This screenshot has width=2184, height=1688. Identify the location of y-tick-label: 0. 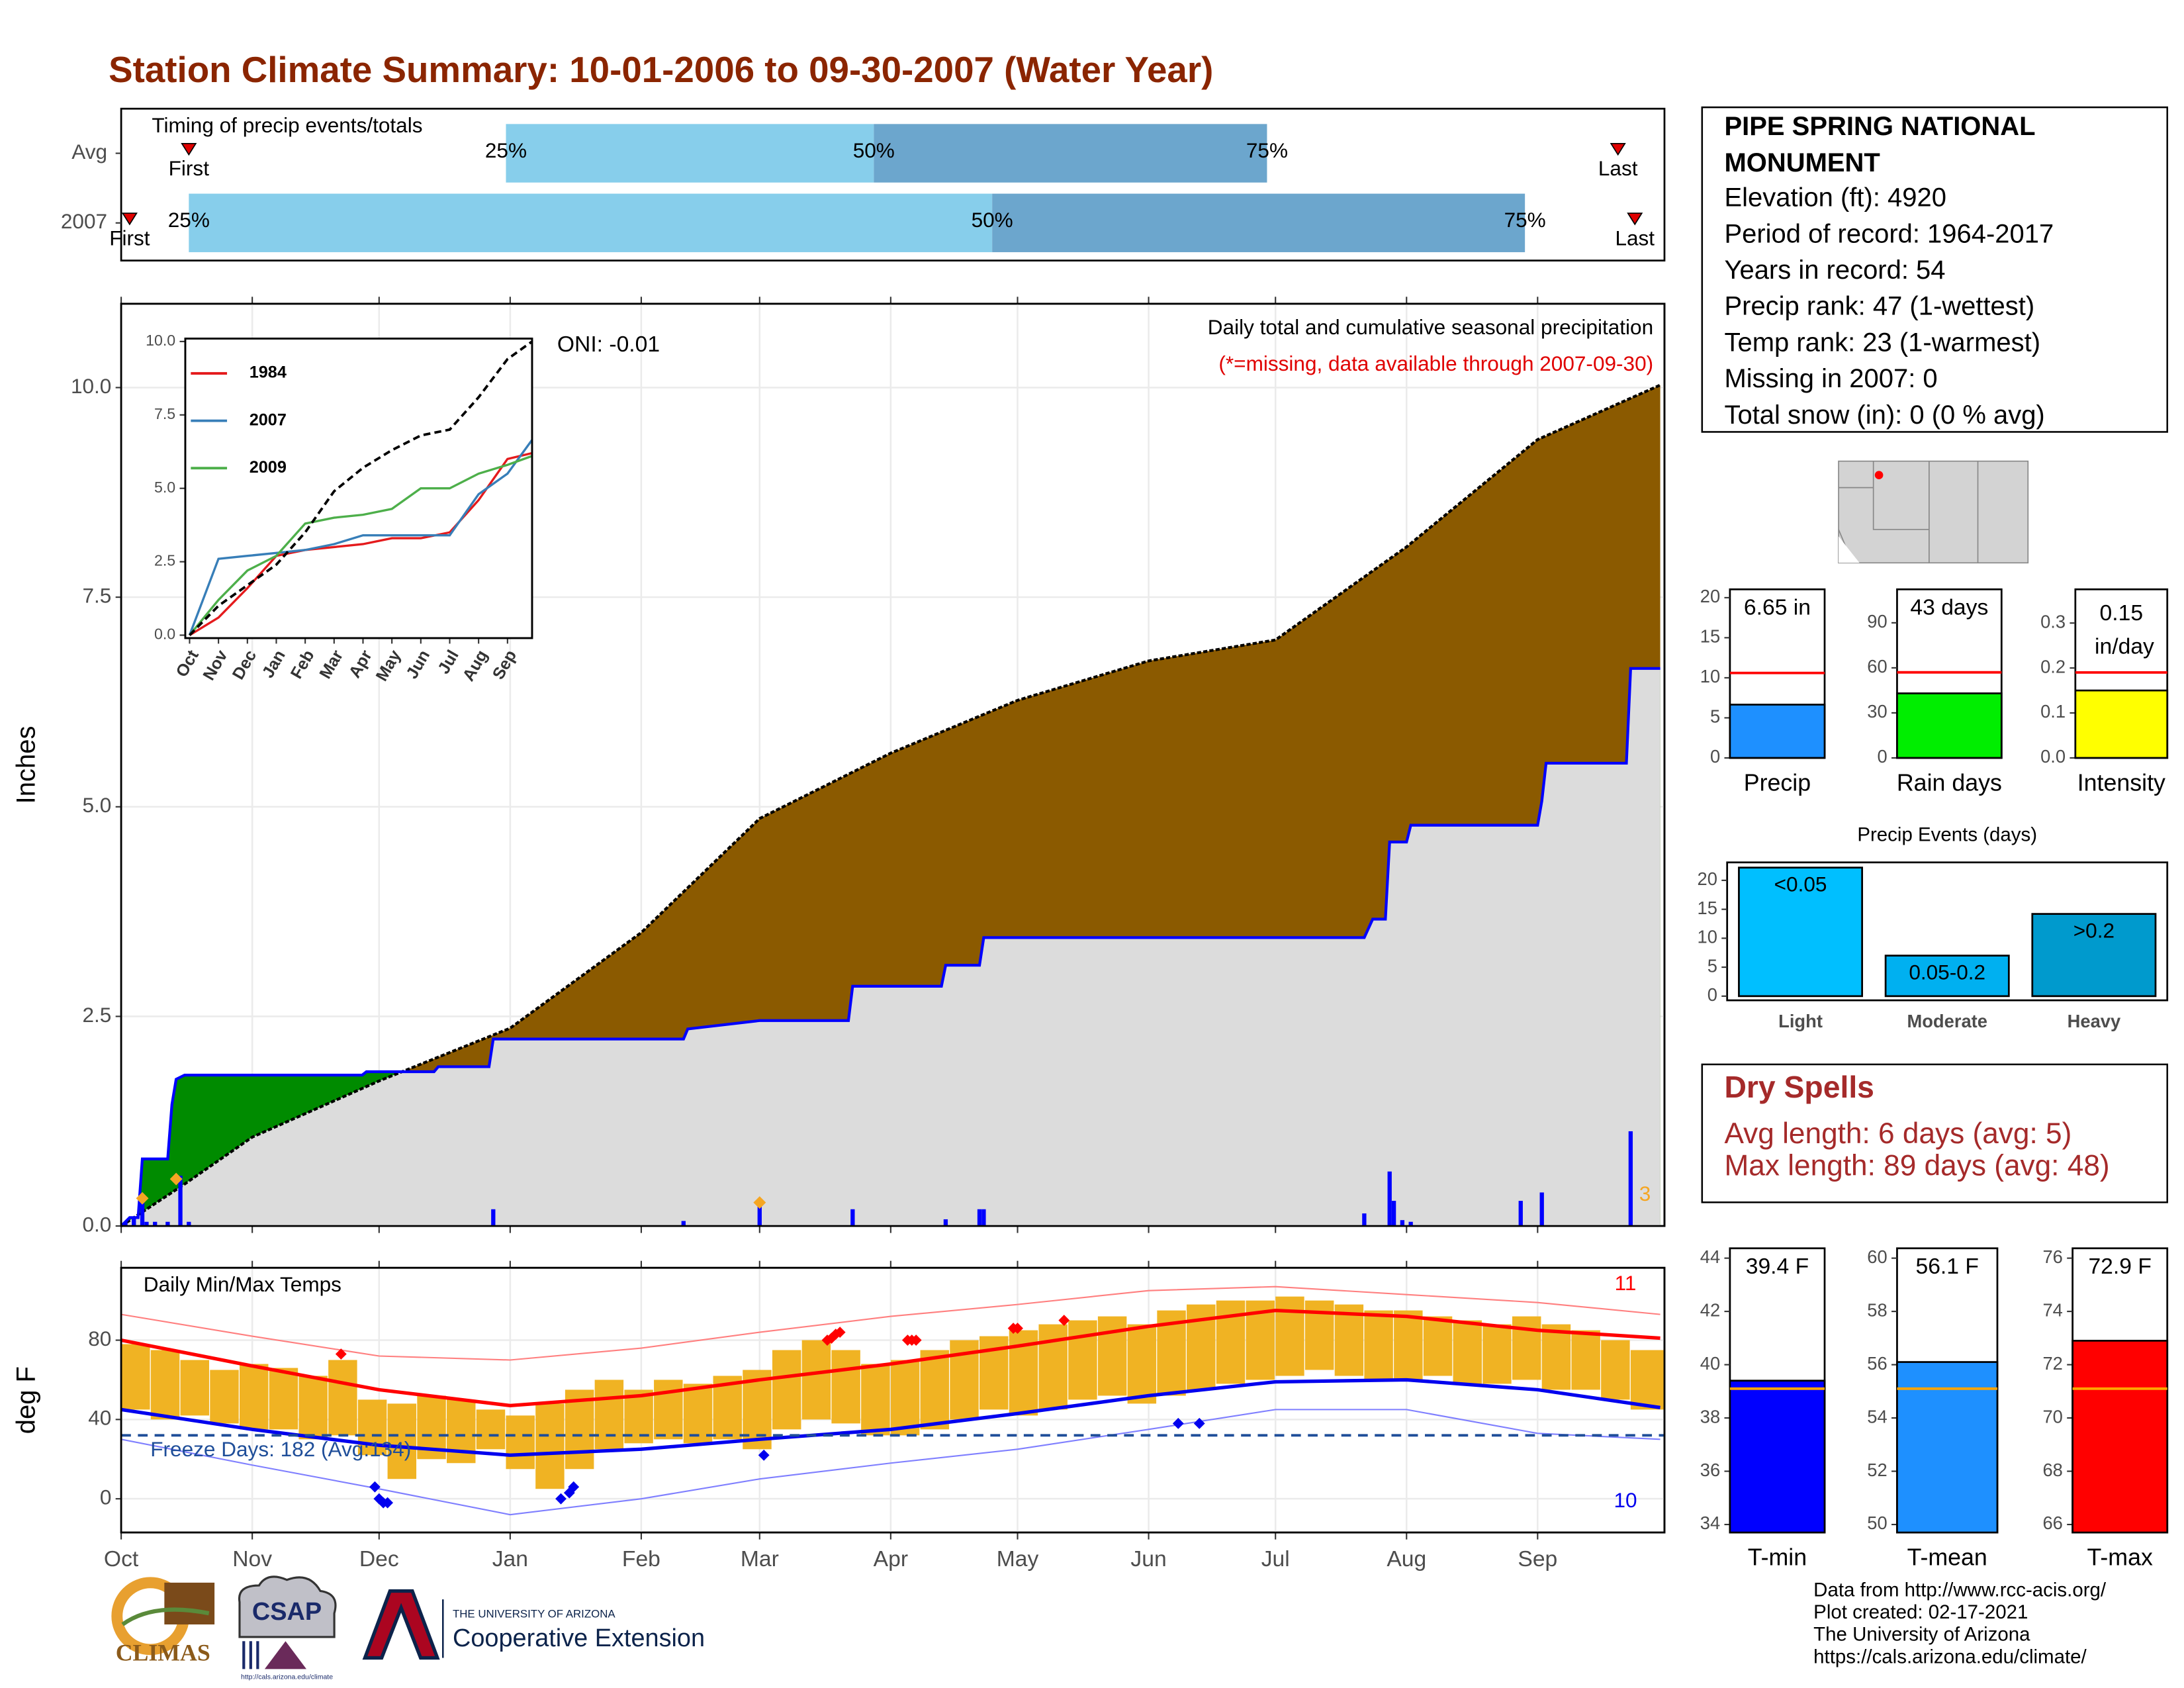
(1883, 756).